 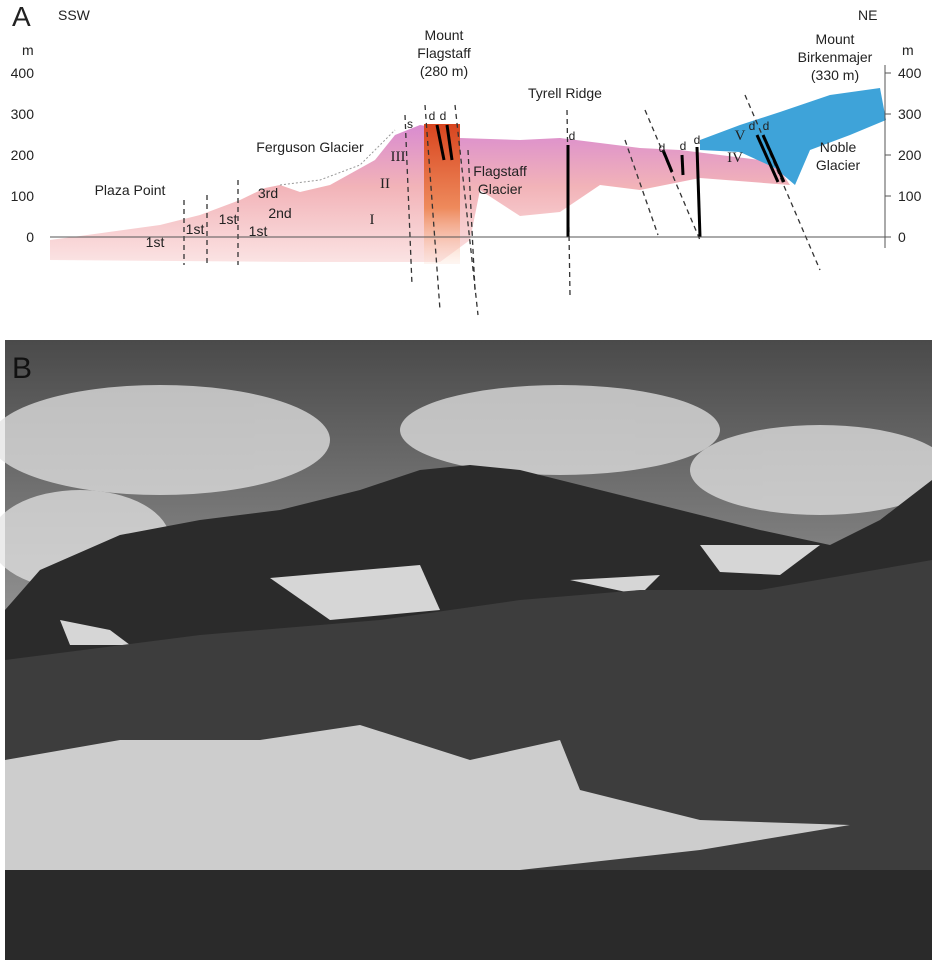 I want to click on unit-label: V, so click(x=740, y=136).